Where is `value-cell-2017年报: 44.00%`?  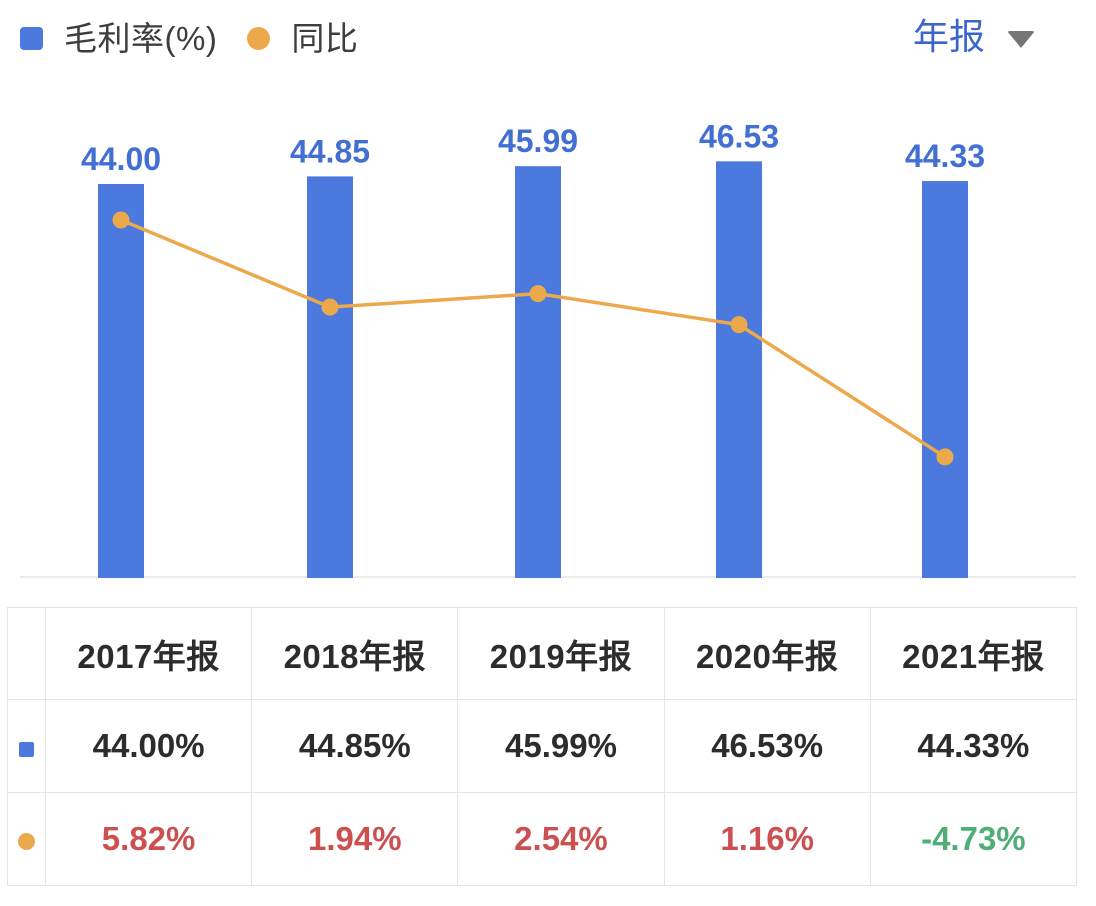
value-cell-2017年报: 44.00% is located at coordinates (148, 746).